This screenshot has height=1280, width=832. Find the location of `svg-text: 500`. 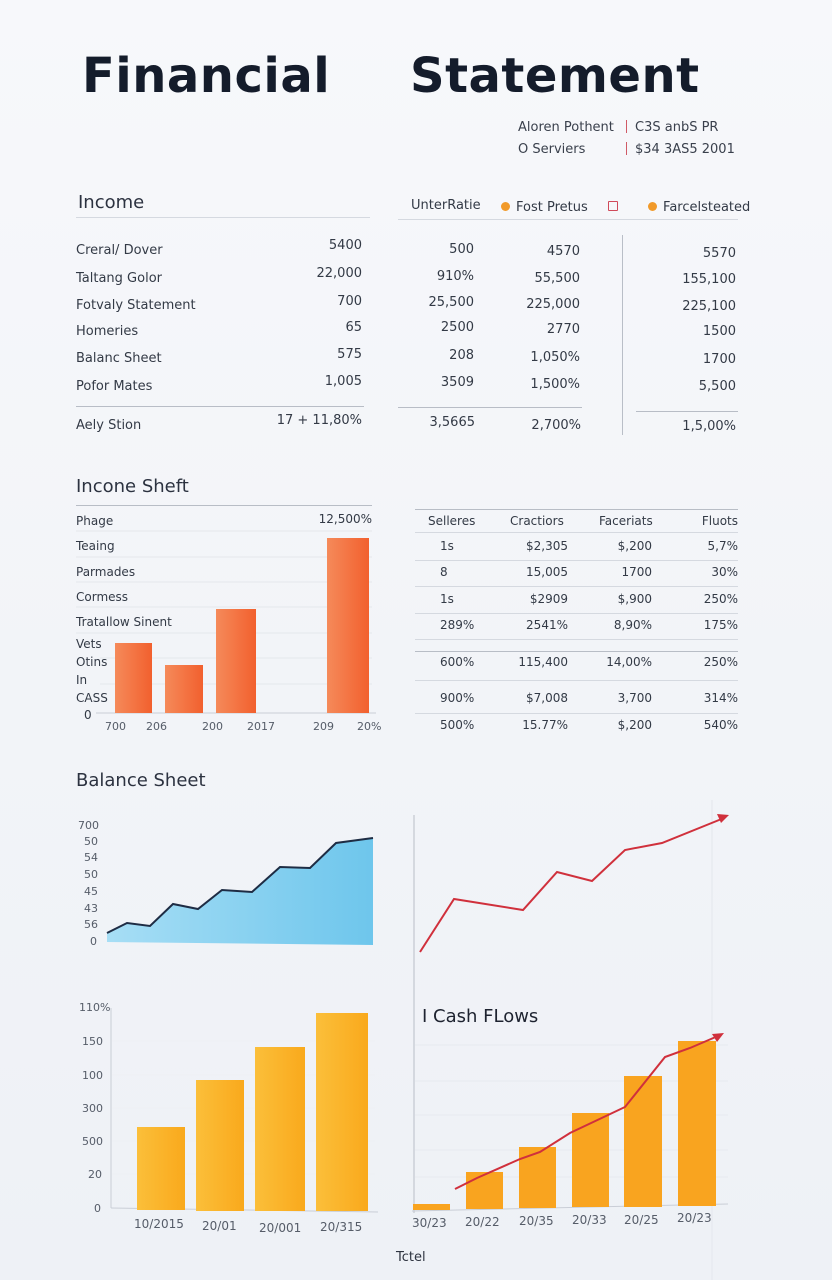

svg-text: 500 is located at coordinates (92, 1141).